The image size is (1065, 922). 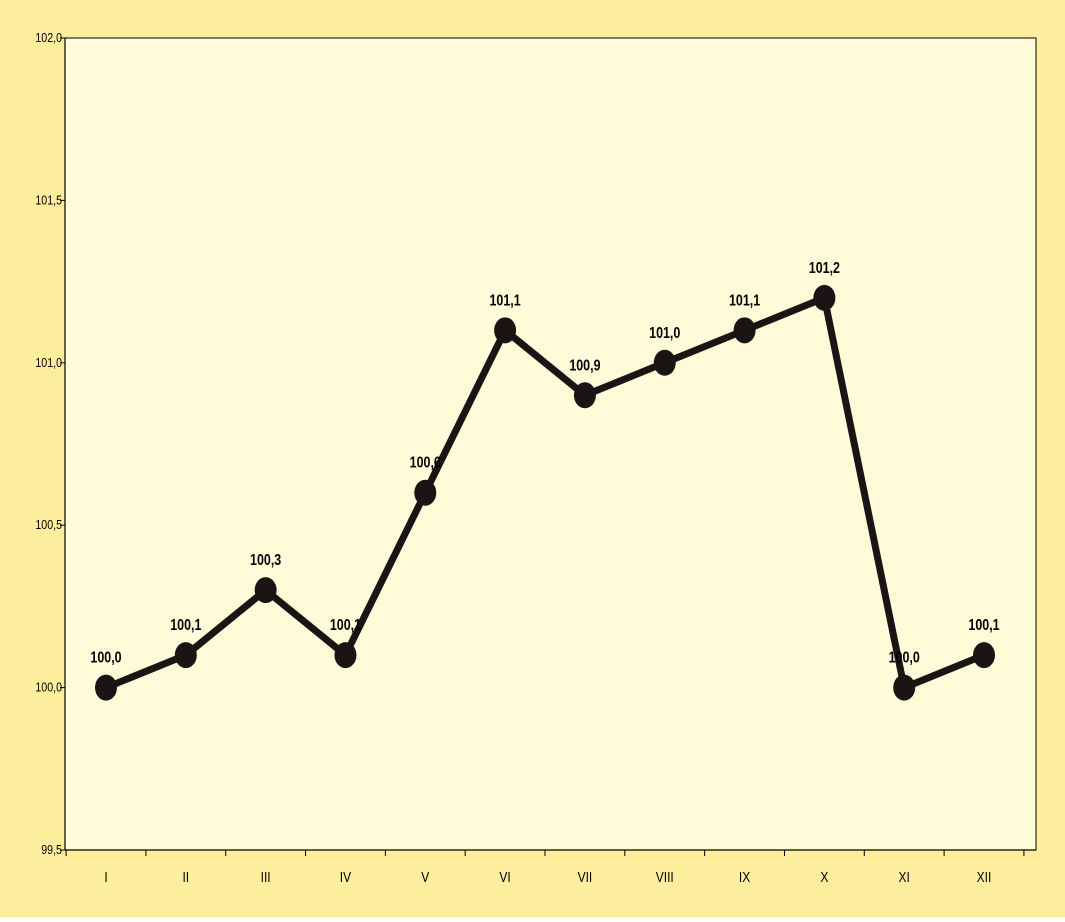 I want to click on data-label: 100,9, so click(x=584, y=366).